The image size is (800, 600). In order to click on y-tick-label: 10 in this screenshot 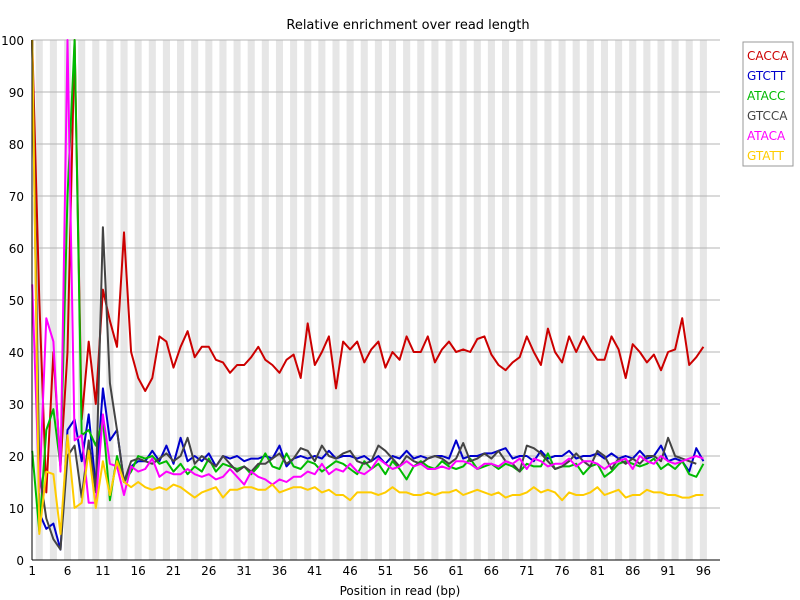, I will do `click(16, 509)`.